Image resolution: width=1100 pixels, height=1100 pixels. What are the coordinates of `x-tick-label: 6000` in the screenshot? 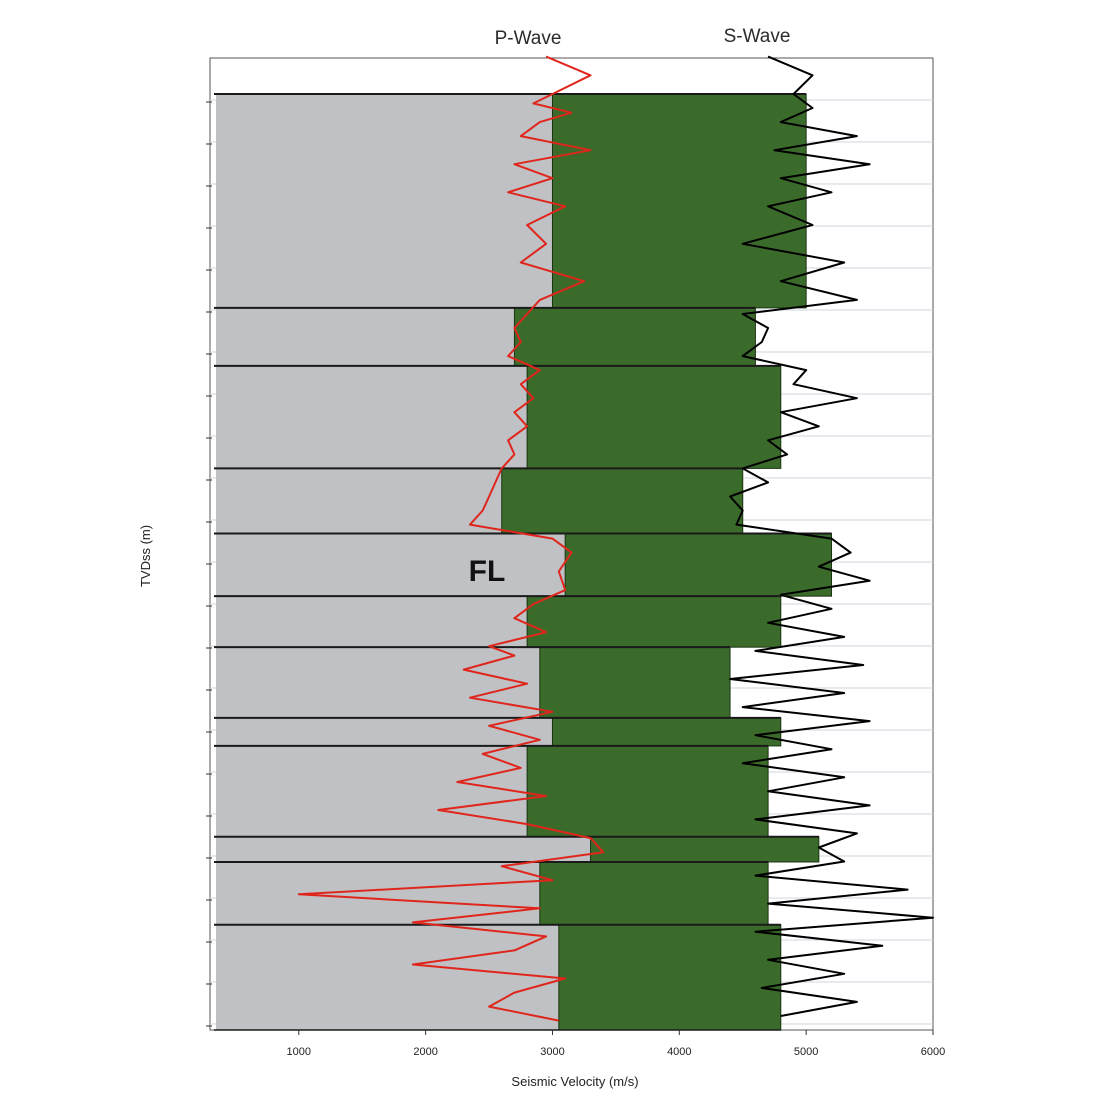 It's located at (933, 1052).